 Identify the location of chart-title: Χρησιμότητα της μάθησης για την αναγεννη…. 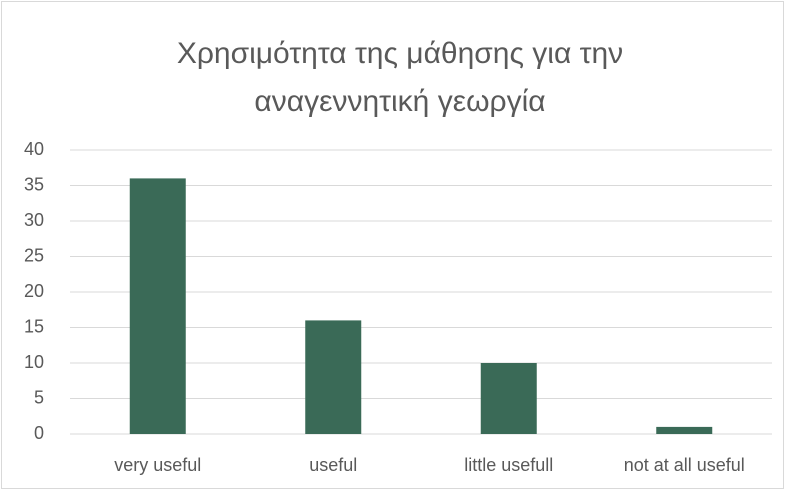
(400, 77).